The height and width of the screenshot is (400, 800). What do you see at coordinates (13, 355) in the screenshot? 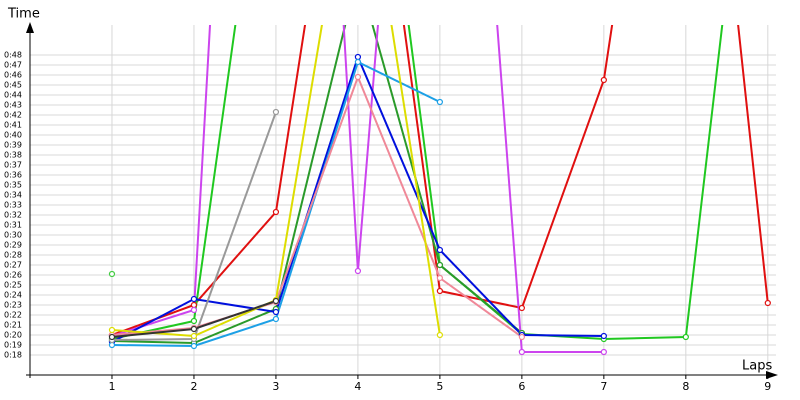
I see `y-tick-label: 0:18` at bounding box center [13, 355].